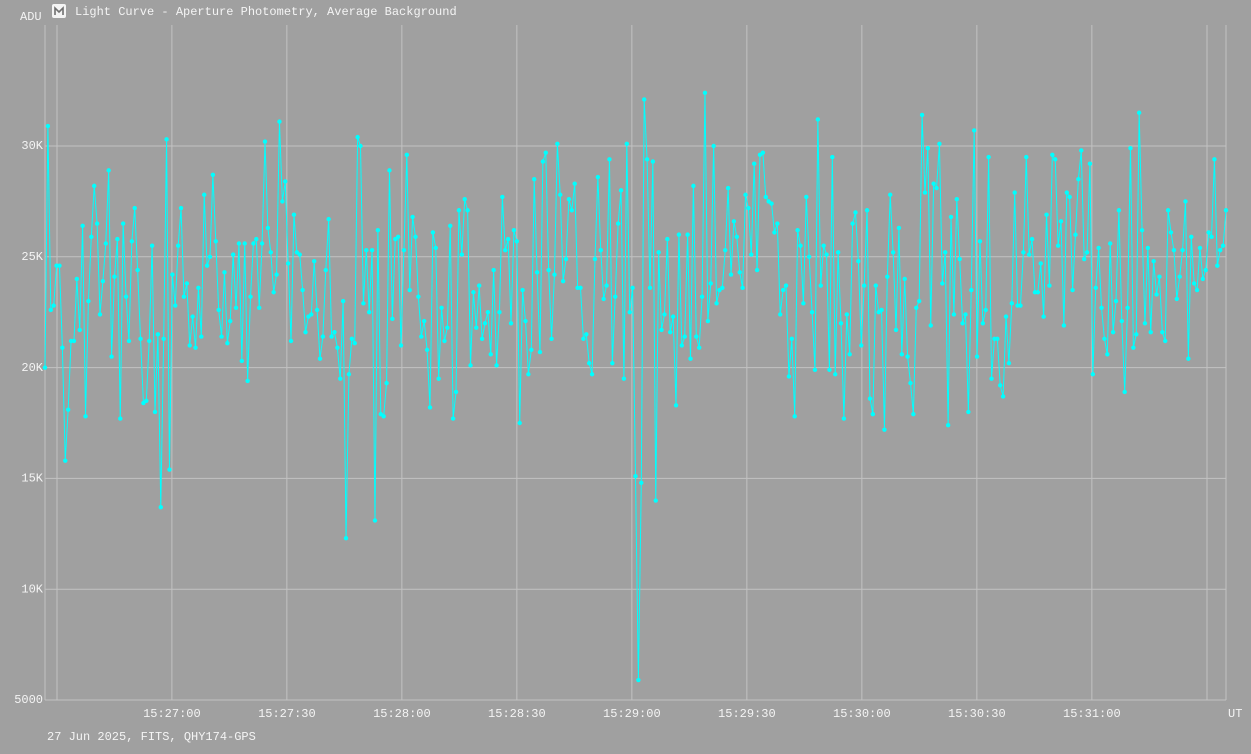  Describe the element at coordinates (517, 714) in the screenshot. I see `x-tick-label: 15:28:30` at that location.